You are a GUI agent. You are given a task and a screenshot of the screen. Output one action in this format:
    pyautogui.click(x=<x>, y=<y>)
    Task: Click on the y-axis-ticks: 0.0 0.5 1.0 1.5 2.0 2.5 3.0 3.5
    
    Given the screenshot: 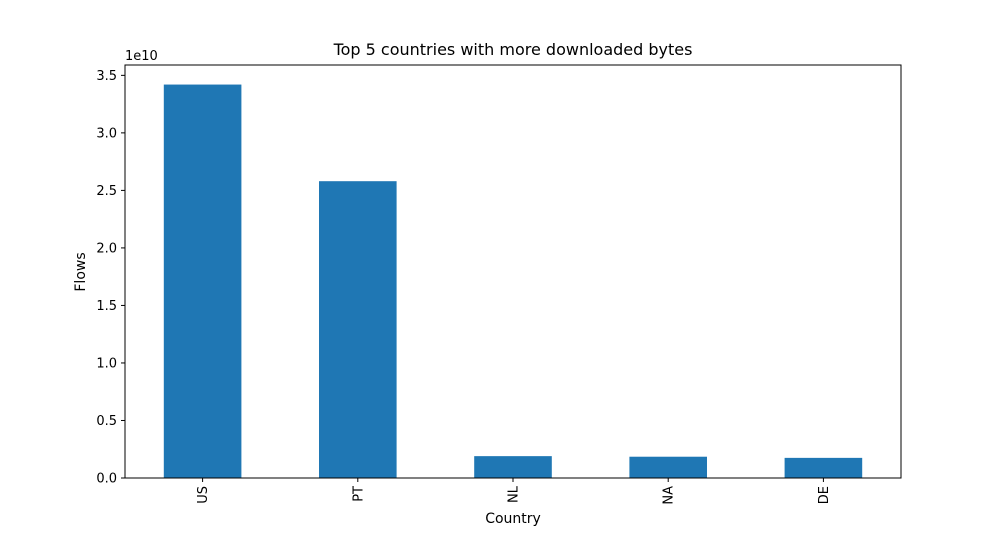 What is the action you would take?
    pyautogui.click(x=110, y=278)
    